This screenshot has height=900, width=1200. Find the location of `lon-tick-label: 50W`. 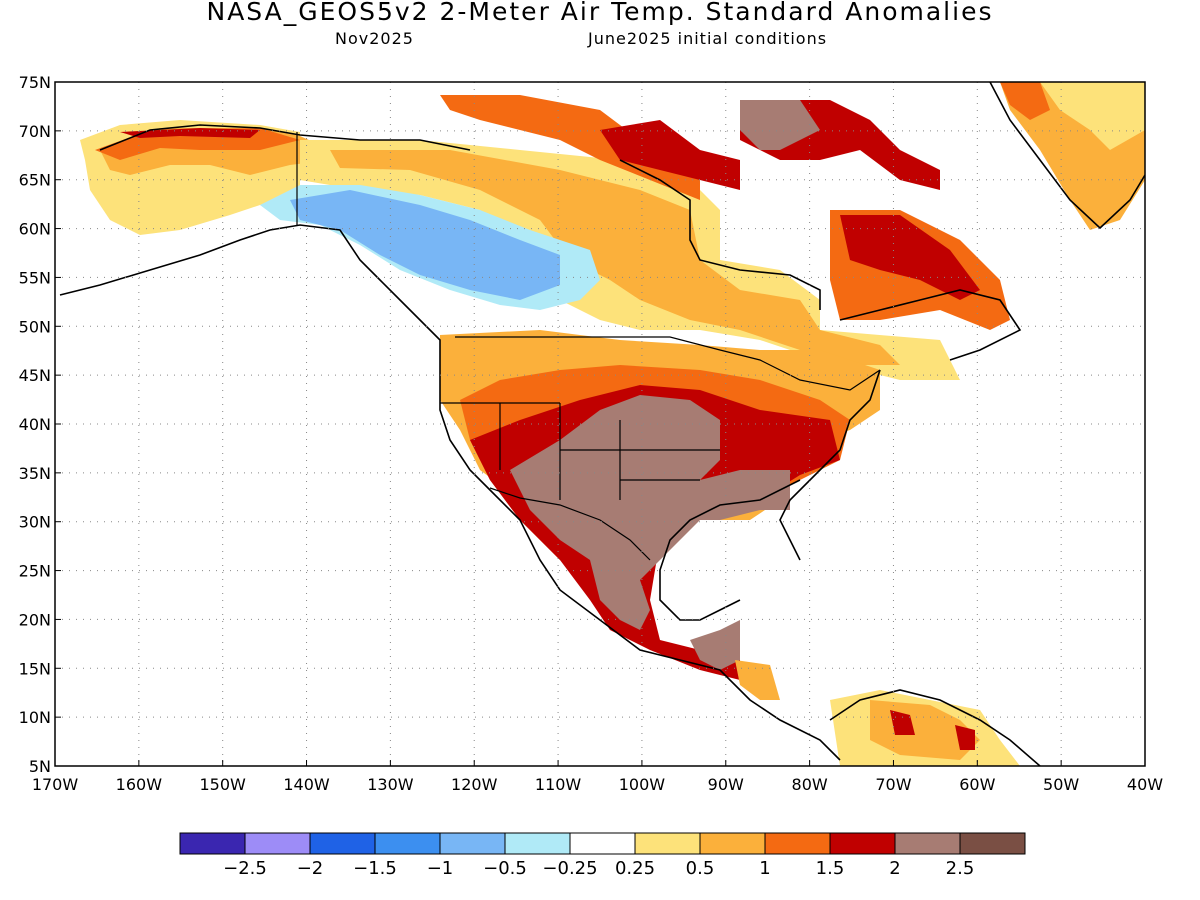

lon-tick-label: 50W is located at coordinates (1061, 784).